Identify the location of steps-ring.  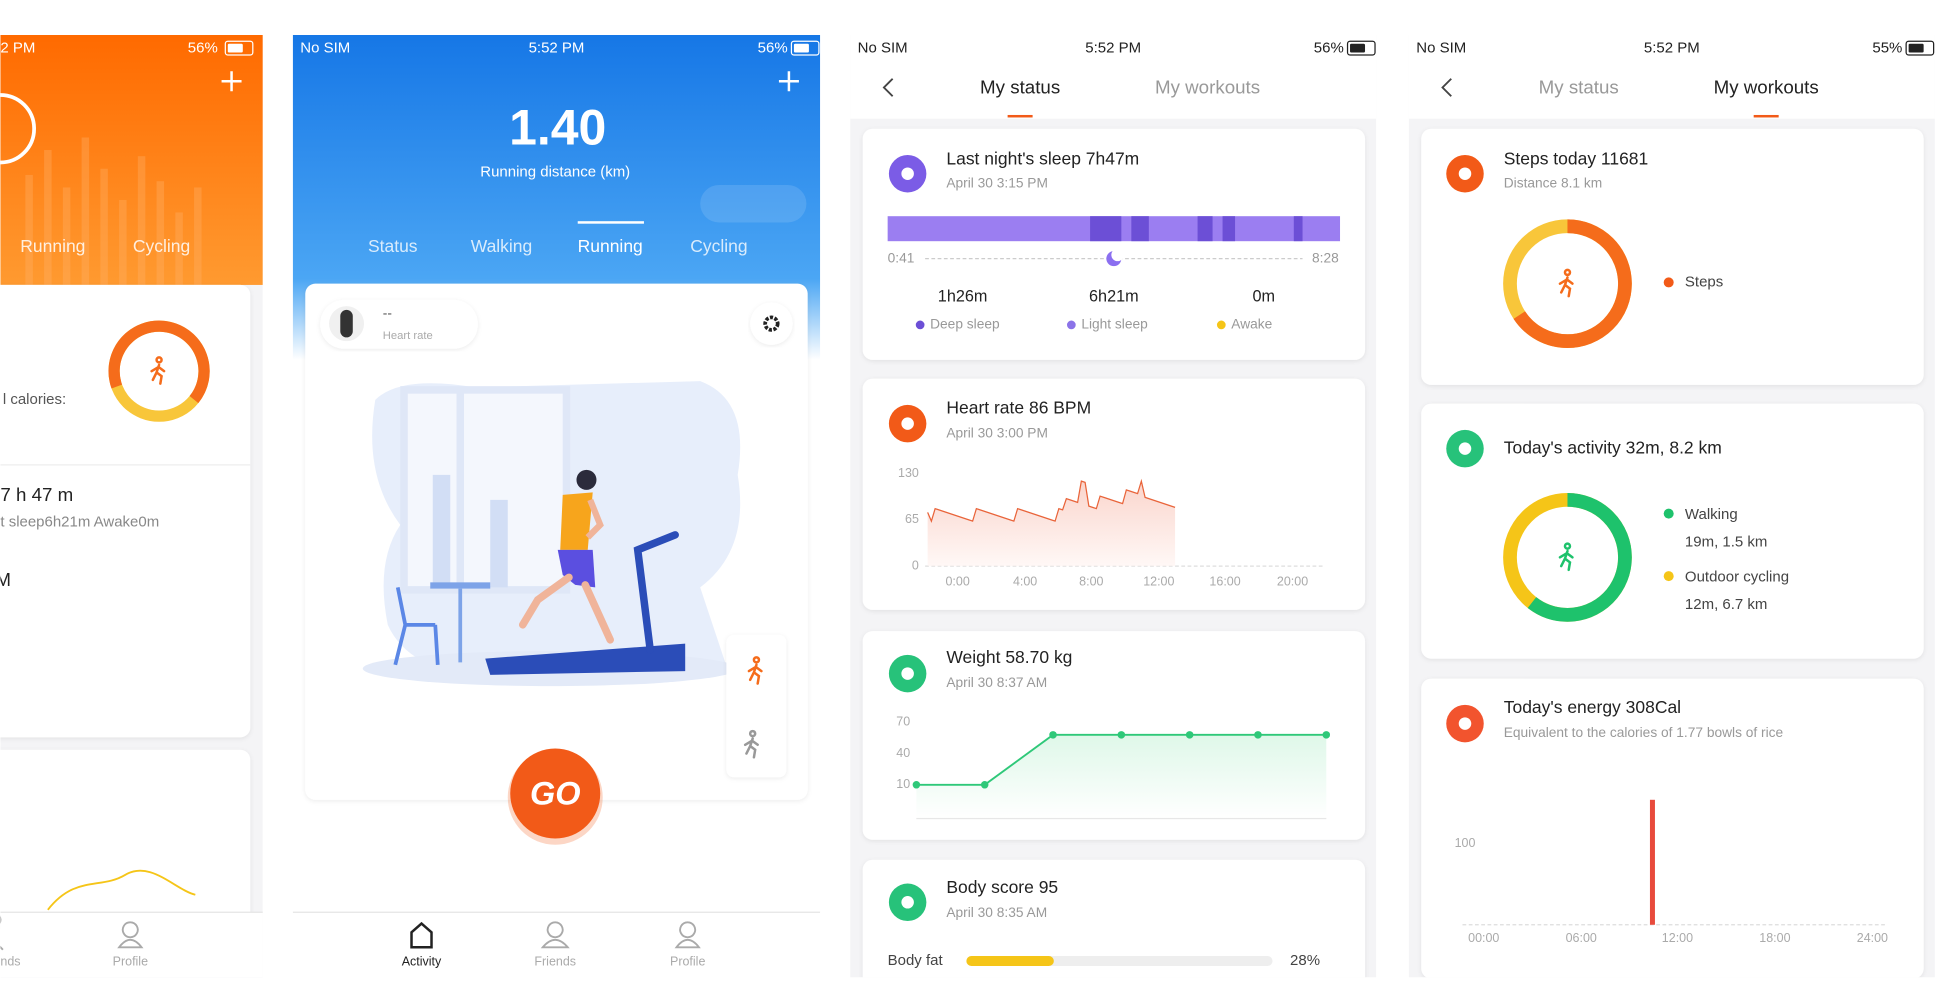
(1567, 284).